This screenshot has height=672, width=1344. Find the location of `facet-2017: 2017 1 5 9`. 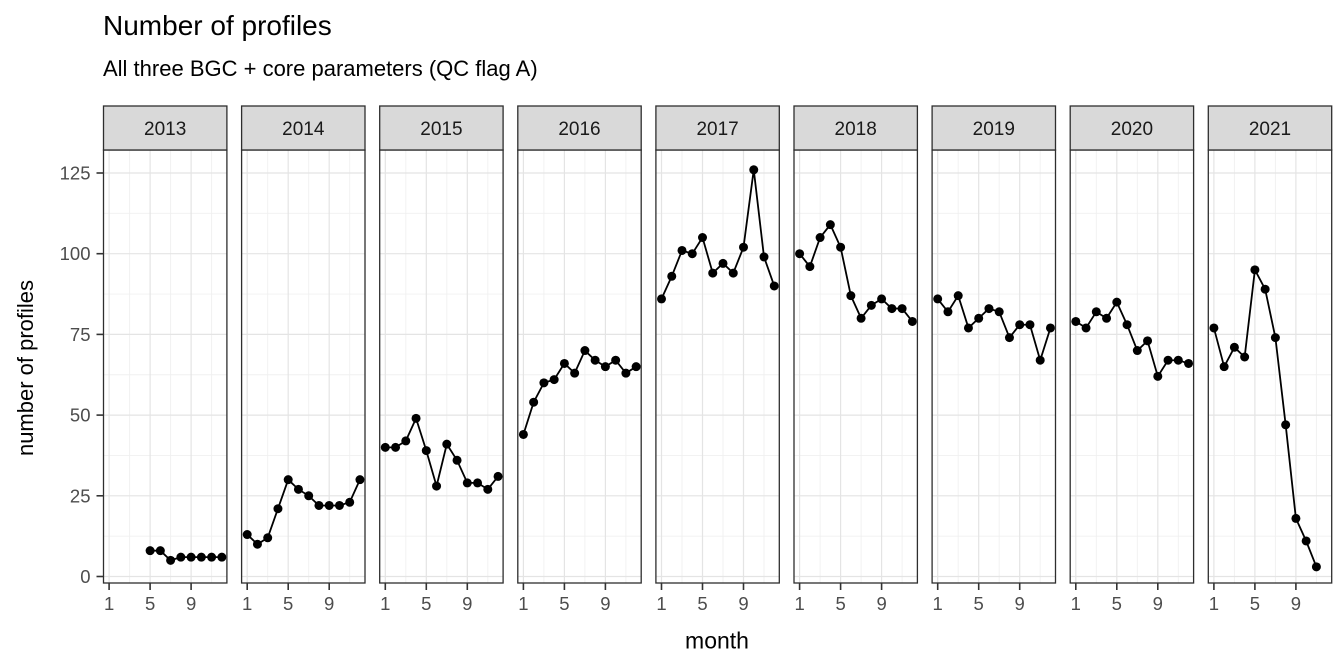

facet-2017: 2017 1 5 9 is located at coordinates (717, 359).